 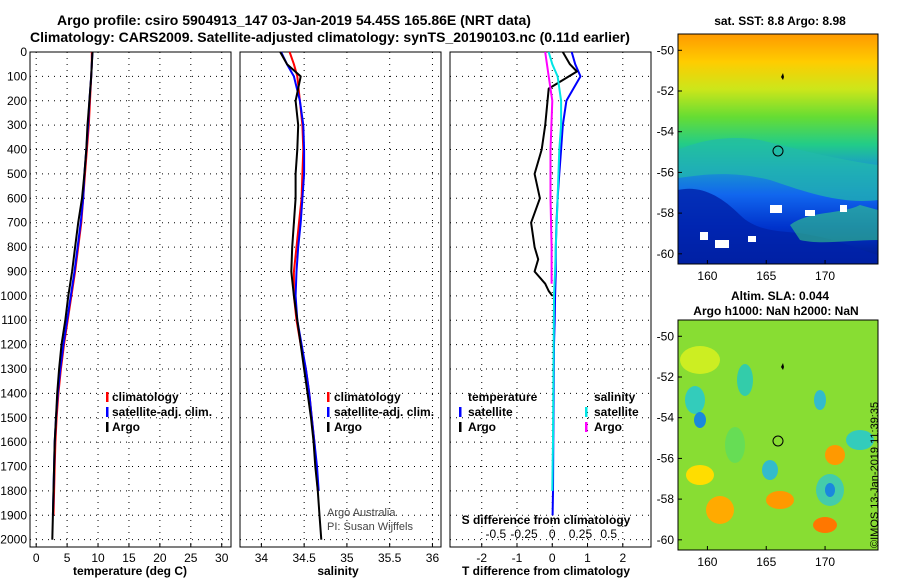 What do you see at coordinates (666, 172) in the screenshot?
I see `sst-ytick-label: -56` at bounding box center [666, 172].